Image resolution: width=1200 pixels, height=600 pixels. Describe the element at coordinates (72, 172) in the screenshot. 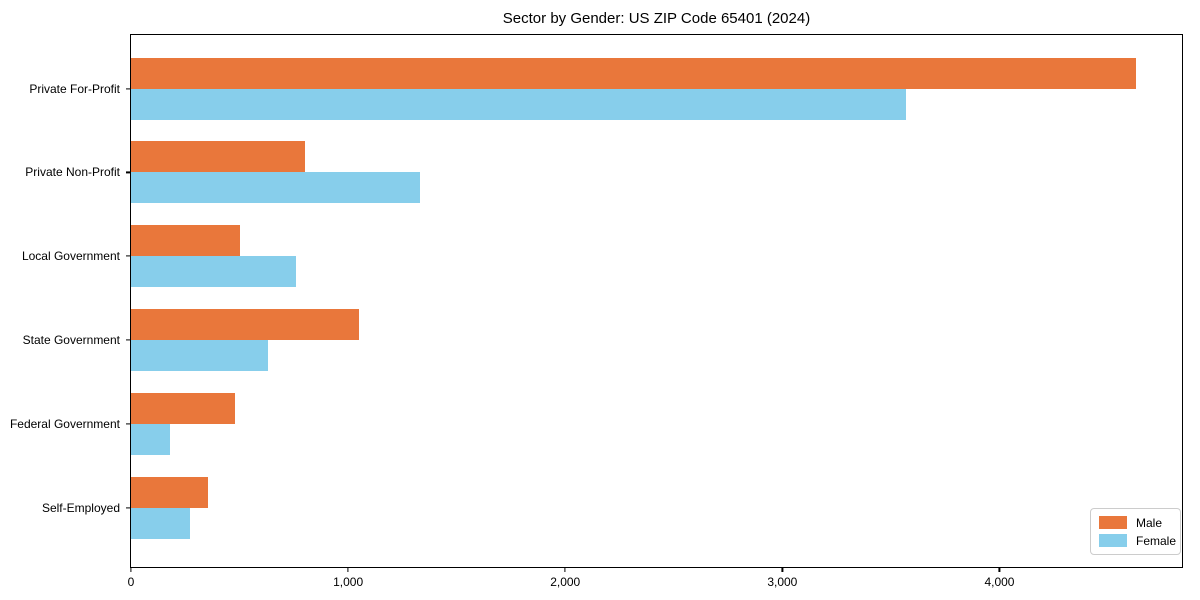

I see `y-tick-label: Private Non-Profit` at that location.